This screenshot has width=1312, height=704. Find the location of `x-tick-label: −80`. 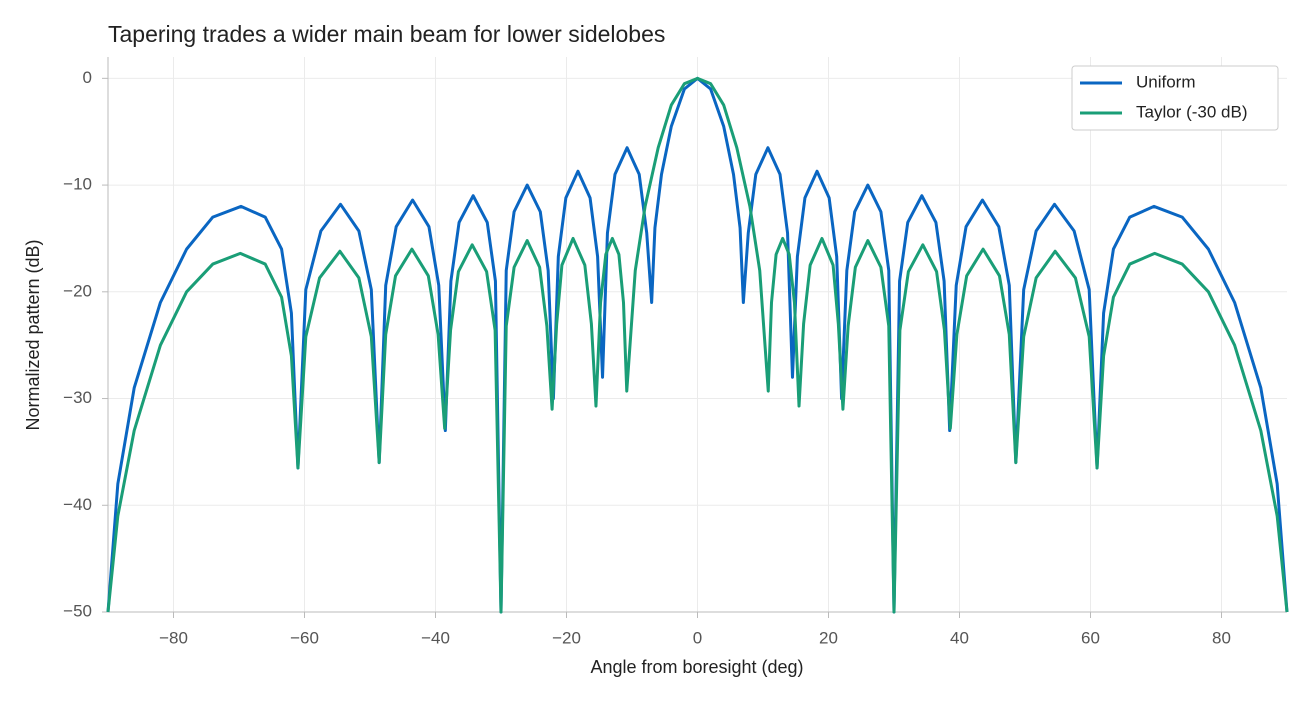

x-tick-label: −80 is located at coordinates (173, 637).